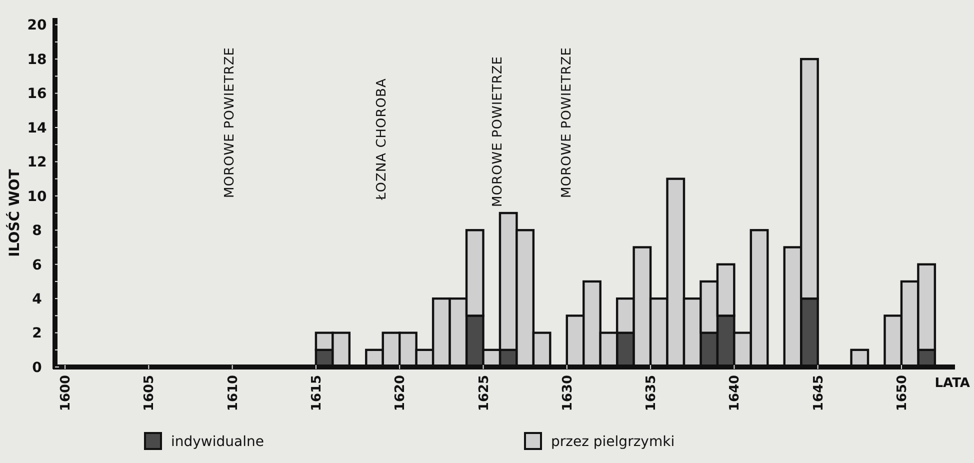  I want to click on y-tick-label: 4, so click(37, 299).